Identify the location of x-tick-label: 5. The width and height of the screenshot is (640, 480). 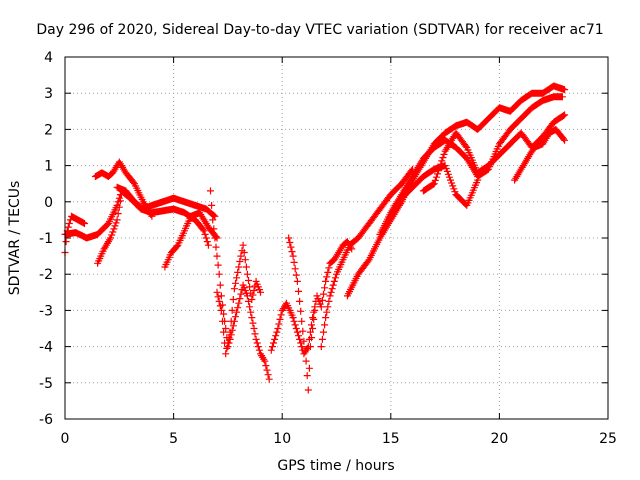
(173, 439).